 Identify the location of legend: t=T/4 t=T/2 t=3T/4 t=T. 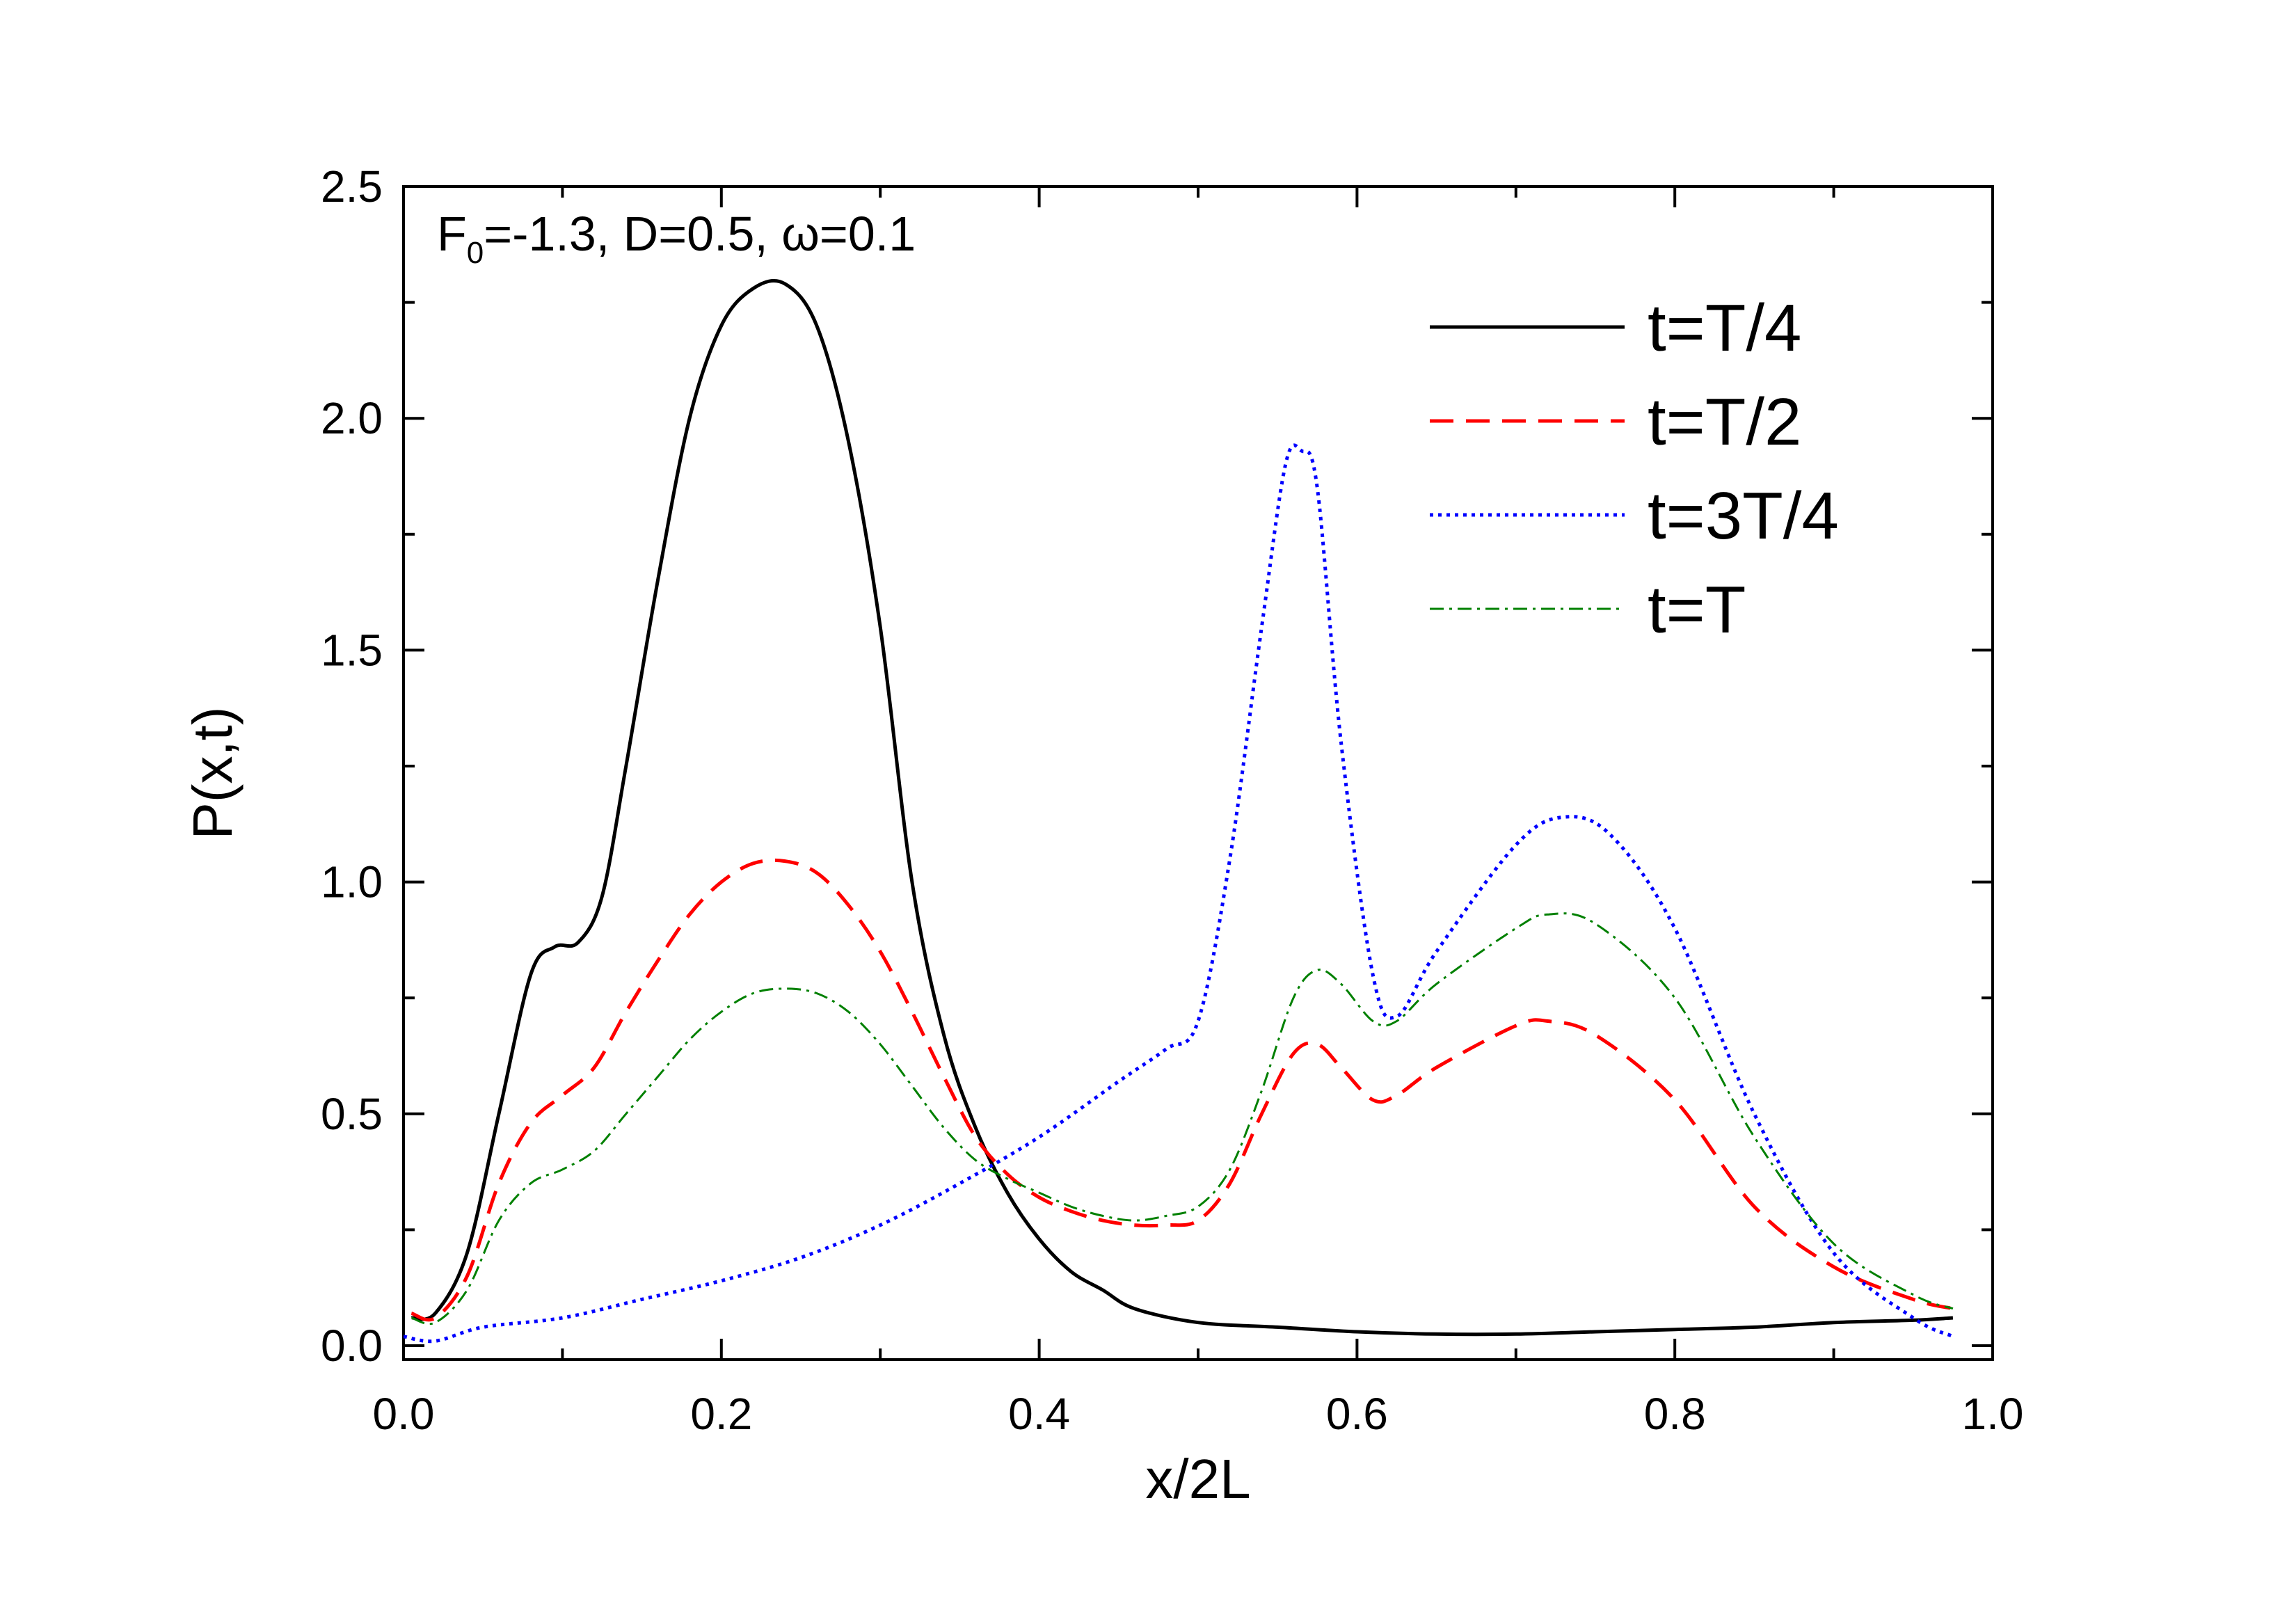
(1634, 469).